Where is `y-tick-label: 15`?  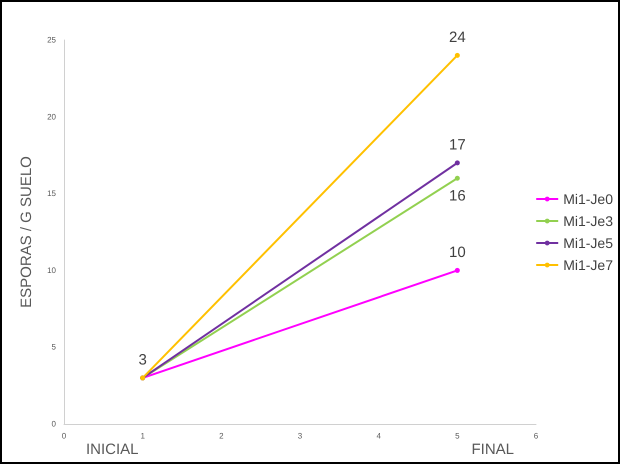
y-tick-label: 15 is located at coordinates (52, 193).